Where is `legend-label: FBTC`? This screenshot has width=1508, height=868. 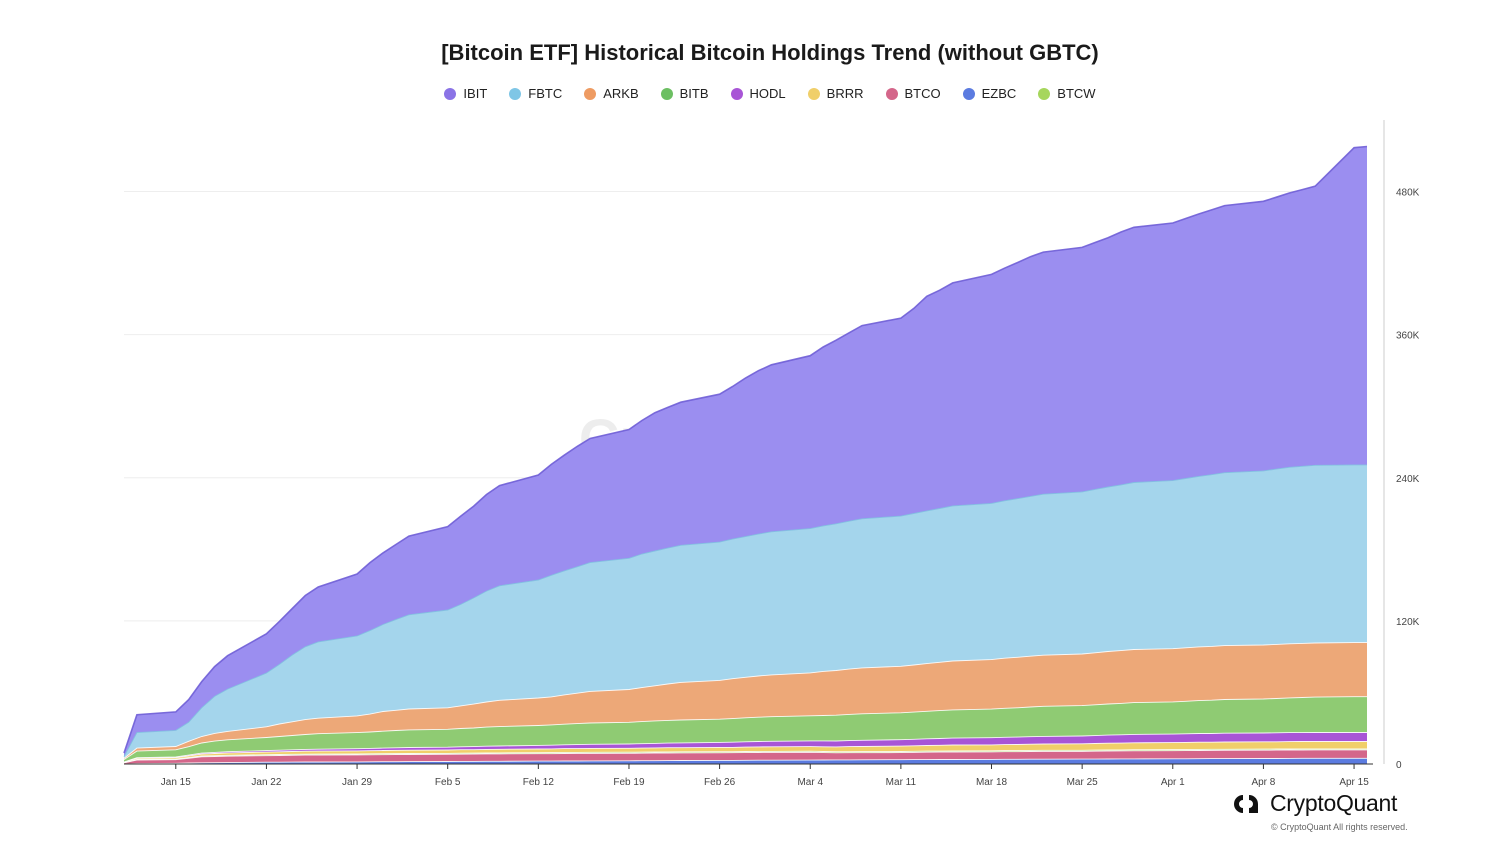 legend-label: FBTC is located at coordinates (545, 93).